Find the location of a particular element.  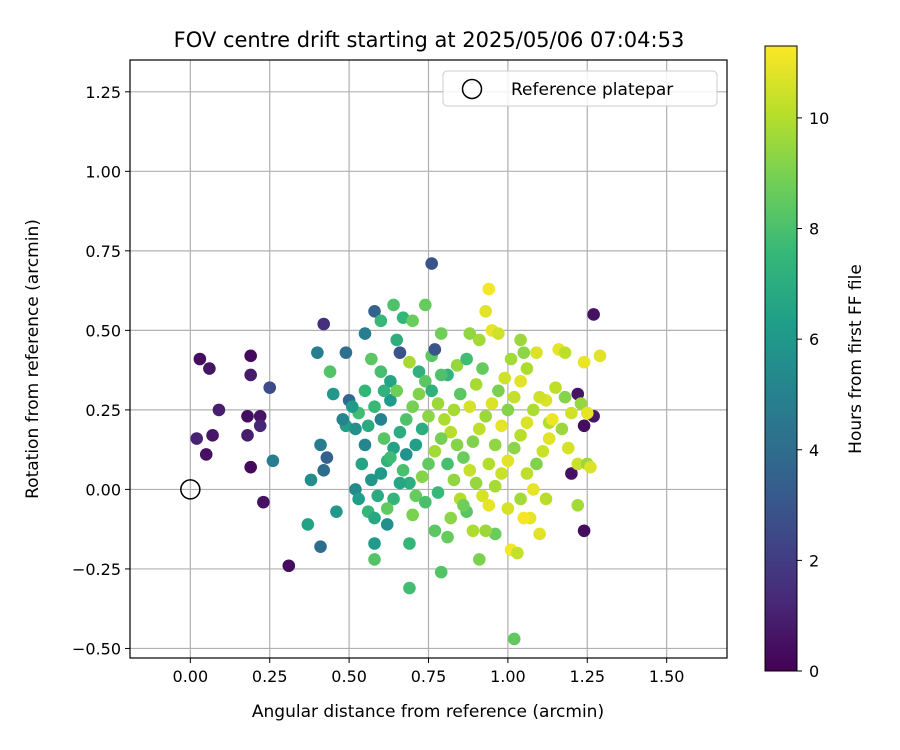

x-tick-label: 0.50 is located at coordinates (349, 676).